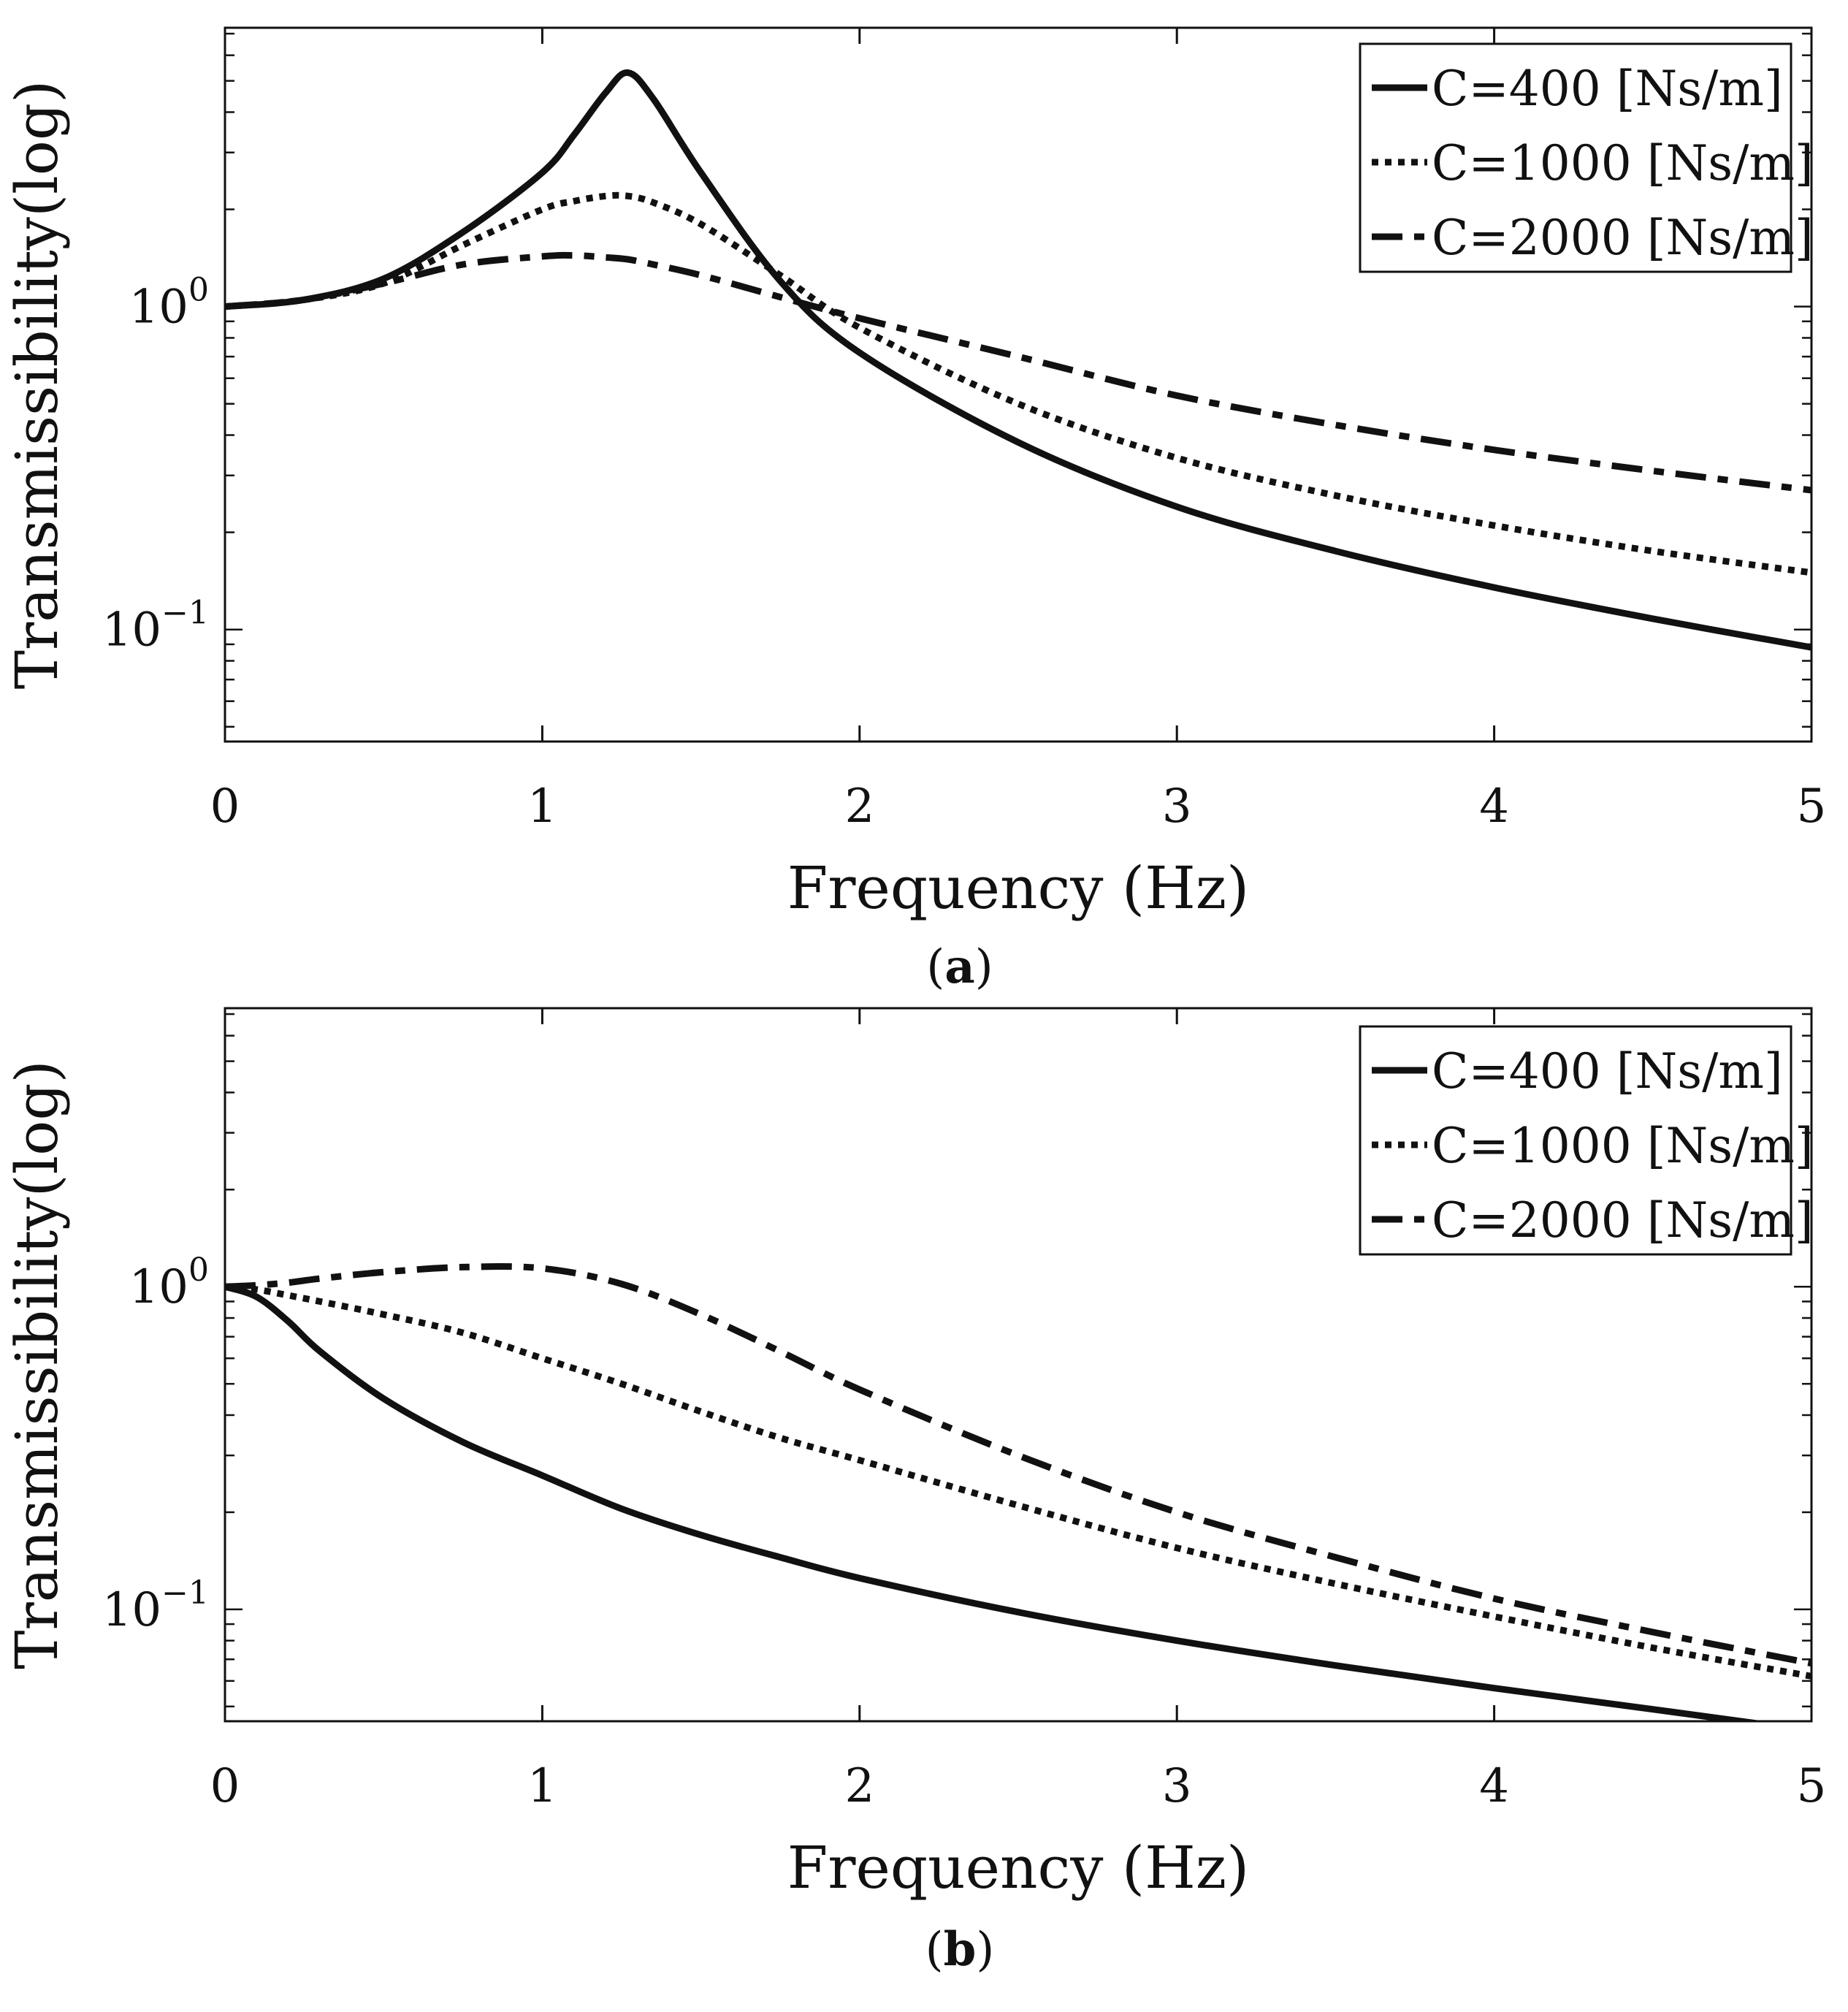 Image resolution: width=1848 pixels, height=2012 pixels. What do you see at coordinates (1018, 373) in the screenshot?
I see `series-line-dashdot` at bounding box center [1018, 373].